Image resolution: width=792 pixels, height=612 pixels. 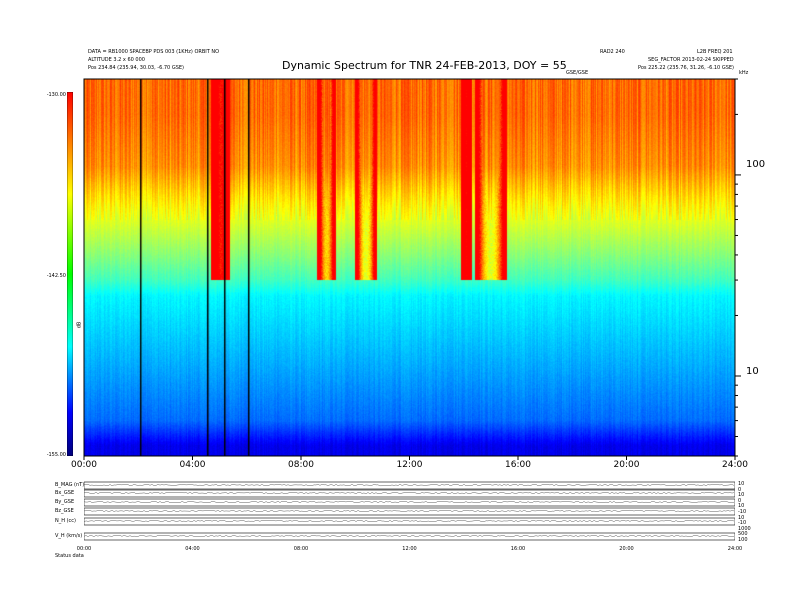 I want to click on header-right-line-2: SEG_FACTOR 2013-02-24 SKIPPED, so click(x=691, y=60).